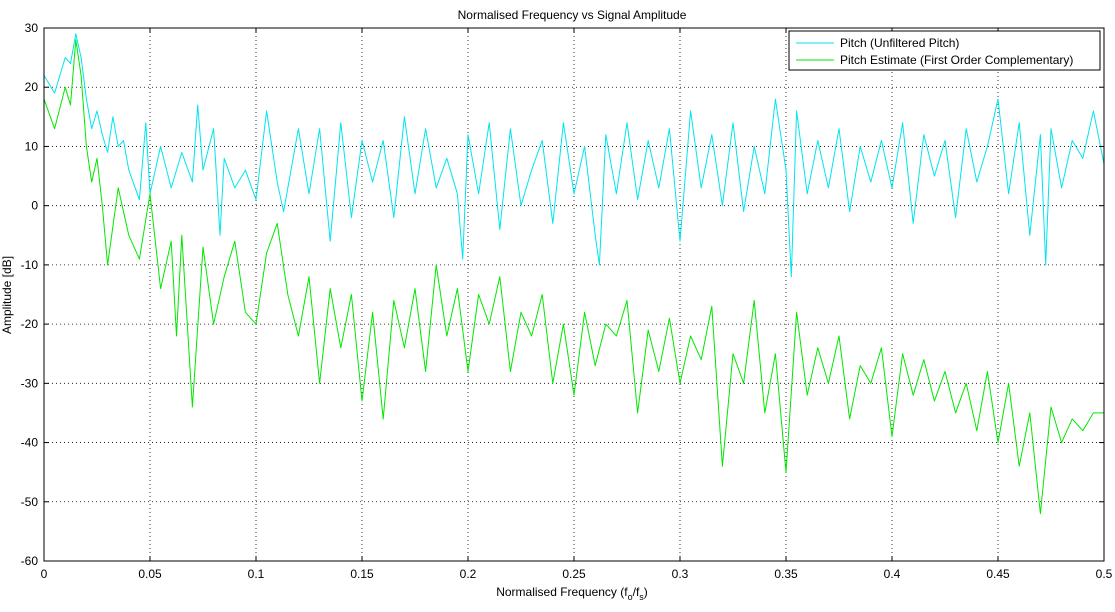 The width and height of the screenshot is (1115, 612). What do you see at coordinates (574, 574) in the screenshot?
I see `x-tick-label: 0.25` at bounding box center [574, 574].